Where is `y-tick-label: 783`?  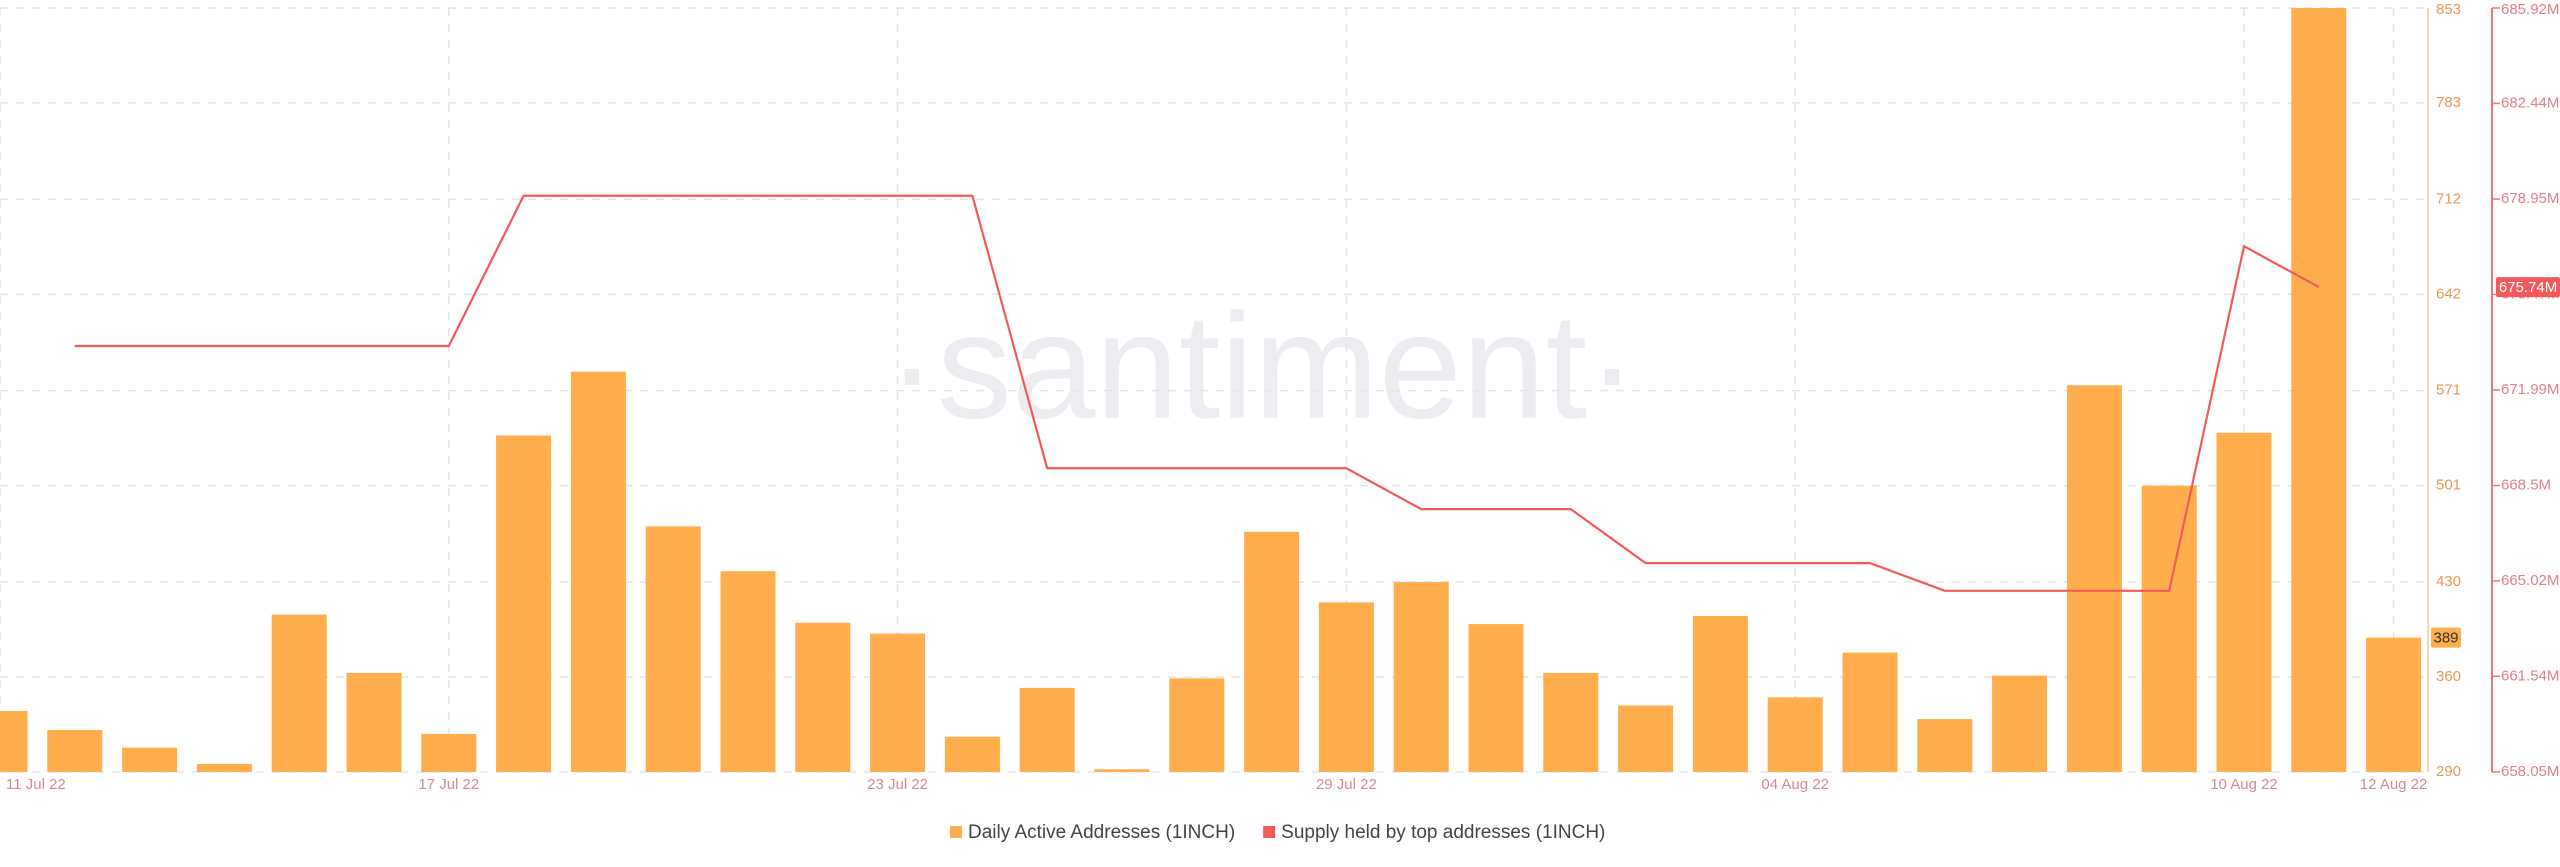
y-tick-label: 783 is located at coordinates (2448, 102).